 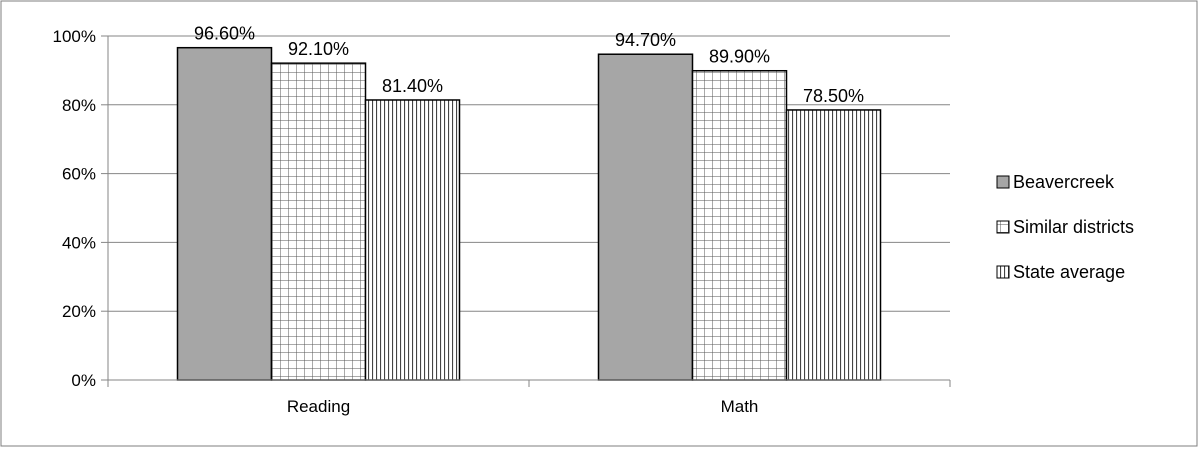 I want to click on bar-similar-districts-reading, so click(x=318, y=221).